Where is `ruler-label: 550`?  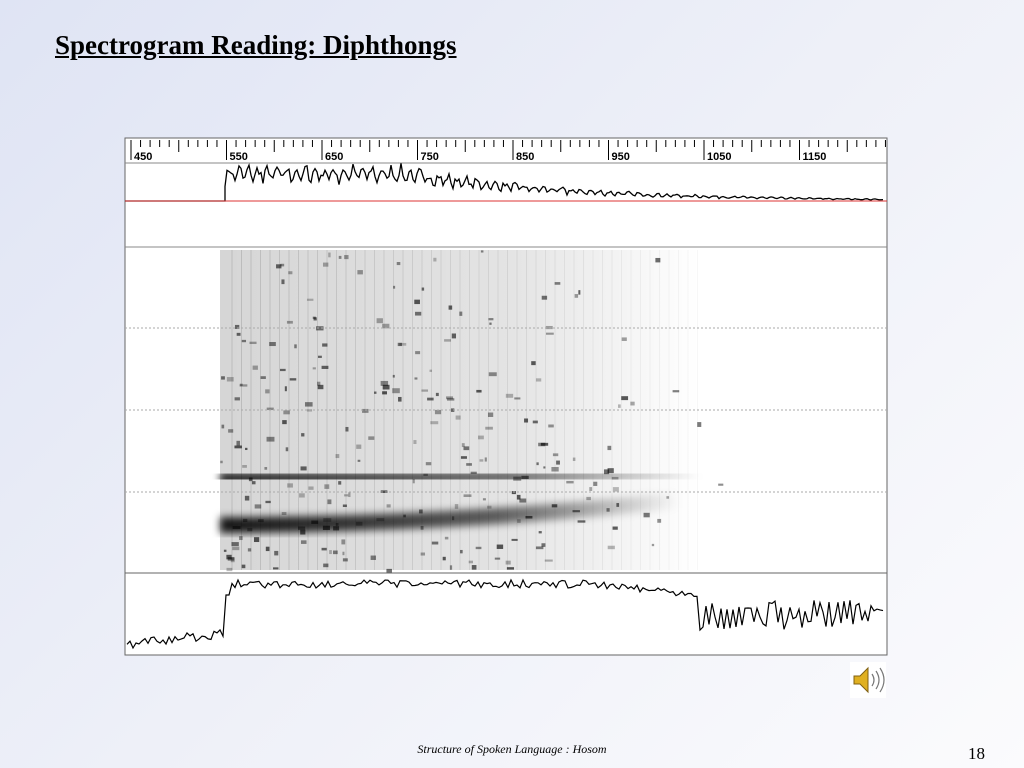 ruler-label: 550 is located at coordinates (239, 157).